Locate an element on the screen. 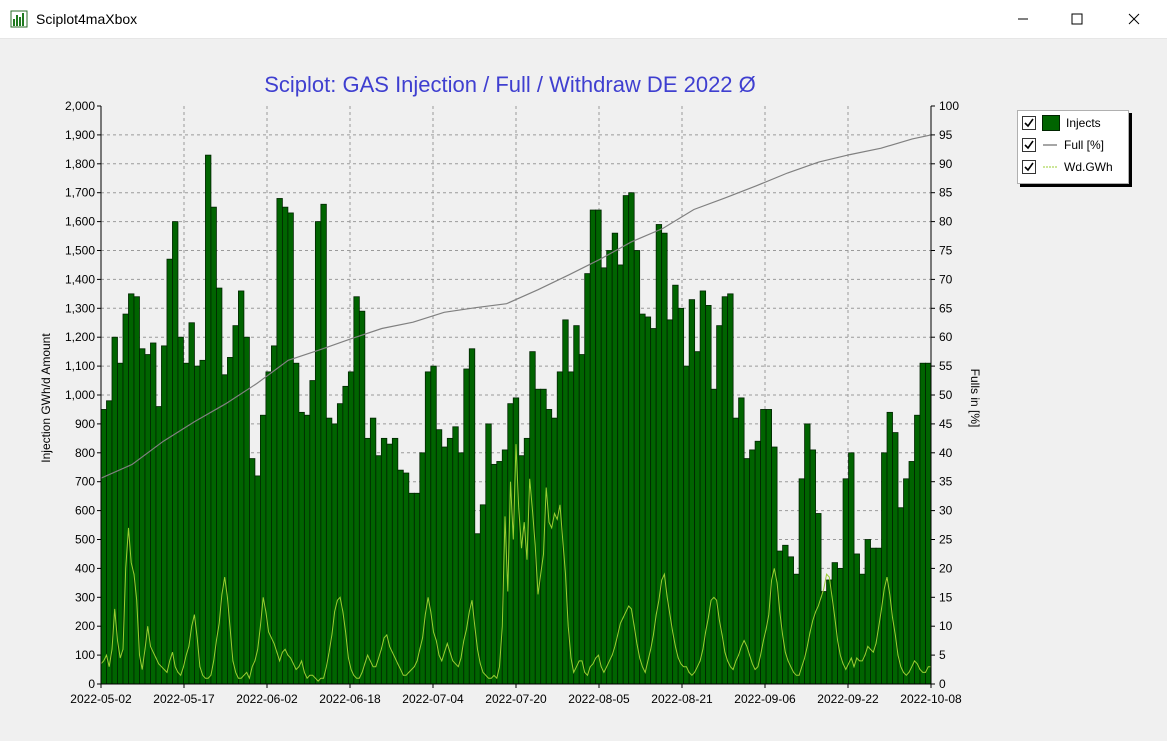 This screenshot has width=1167, height=741. y2-tick-label: 0 is located at coordinates (942, 684).